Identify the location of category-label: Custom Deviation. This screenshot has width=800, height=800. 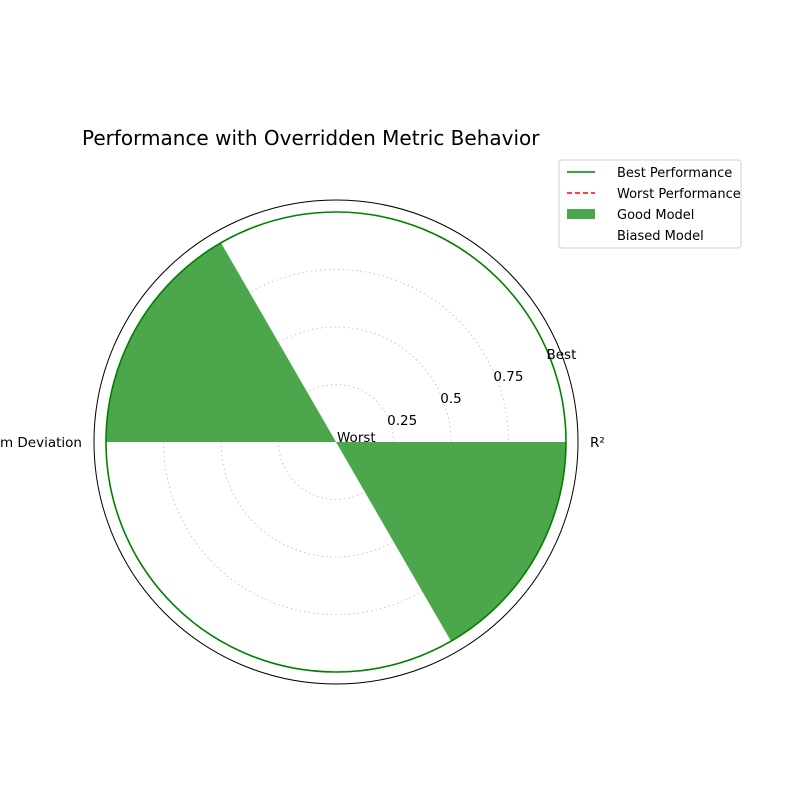
(41, 443).